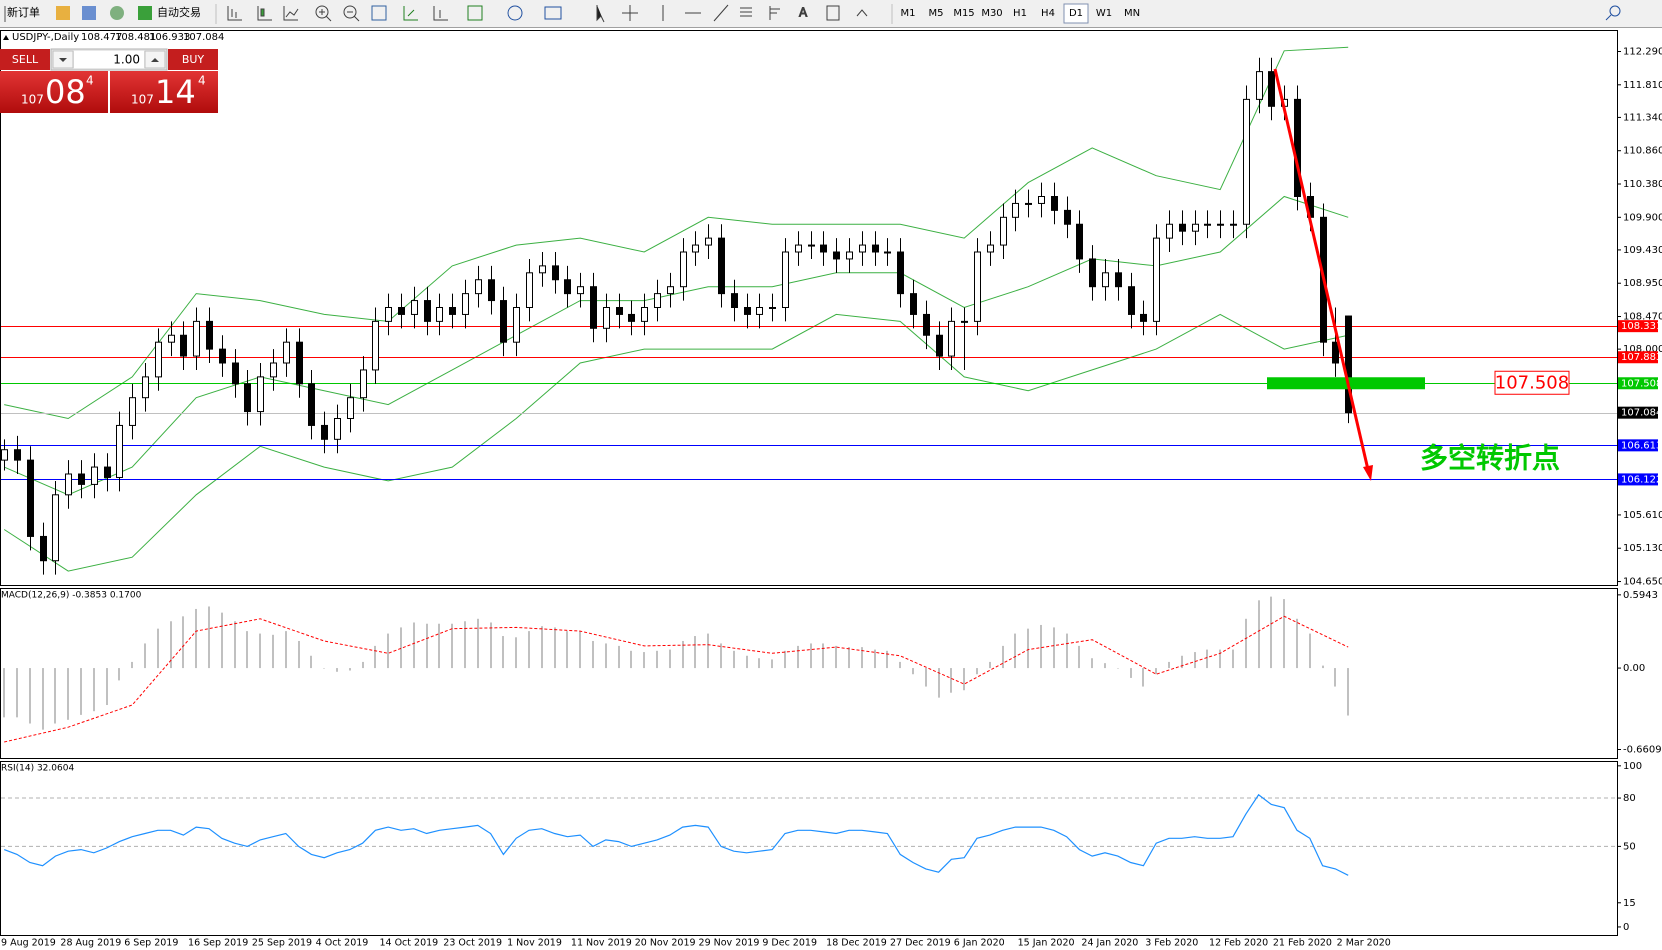 This screenshot has height=950, width=1662. What do you see at coordinates (1642, 217) in the screenshot?
I see `y-tick-label: 109.900` at bounding box center [1642, 217].